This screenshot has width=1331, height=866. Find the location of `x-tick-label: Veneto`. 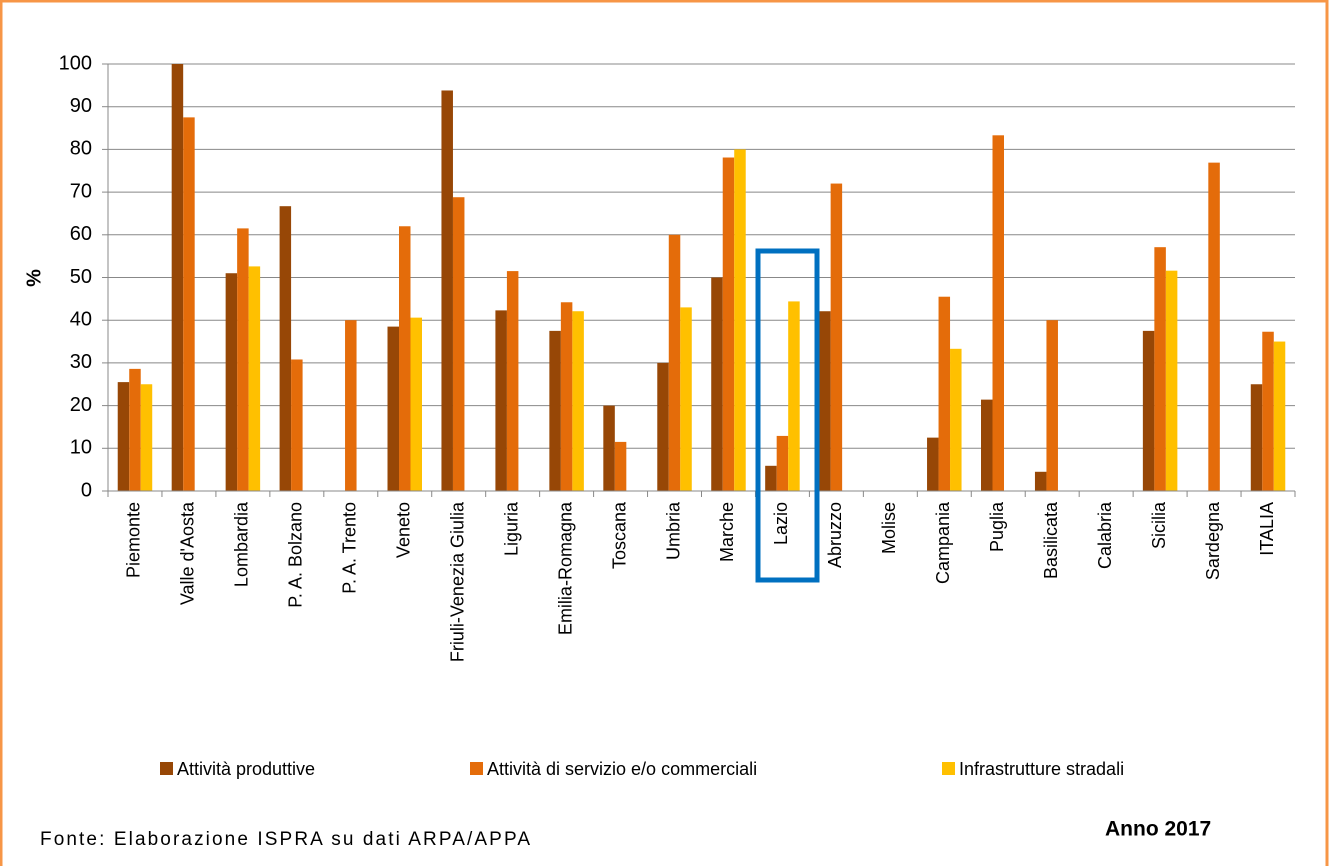

x-tick-label: Veneto is located at coordinates (404, 530).